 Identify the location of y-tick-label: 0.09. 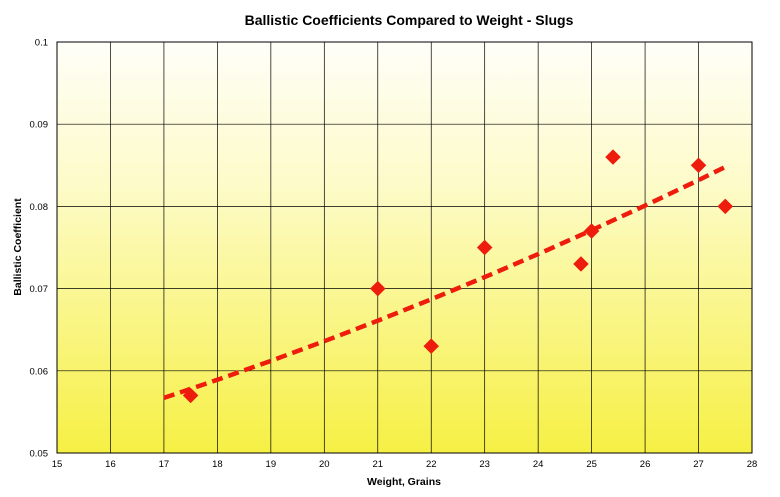
(39, 125).